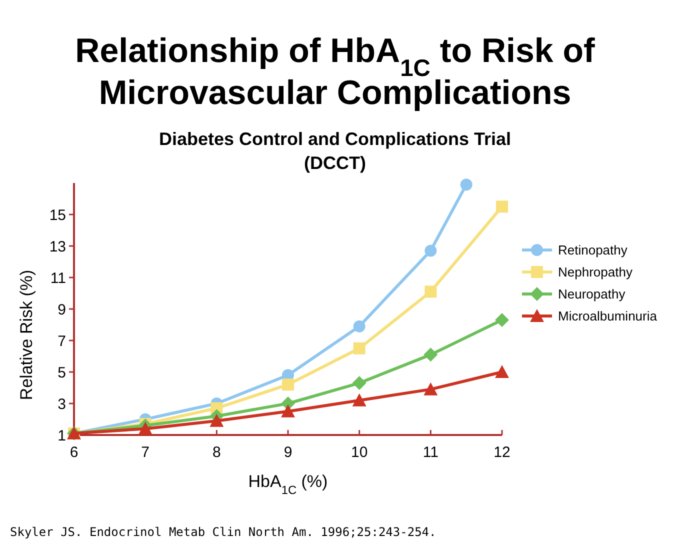  Describe the element at coordinates (216, 452) in the screenshot. I see `x-tick-label: 8` at that location.